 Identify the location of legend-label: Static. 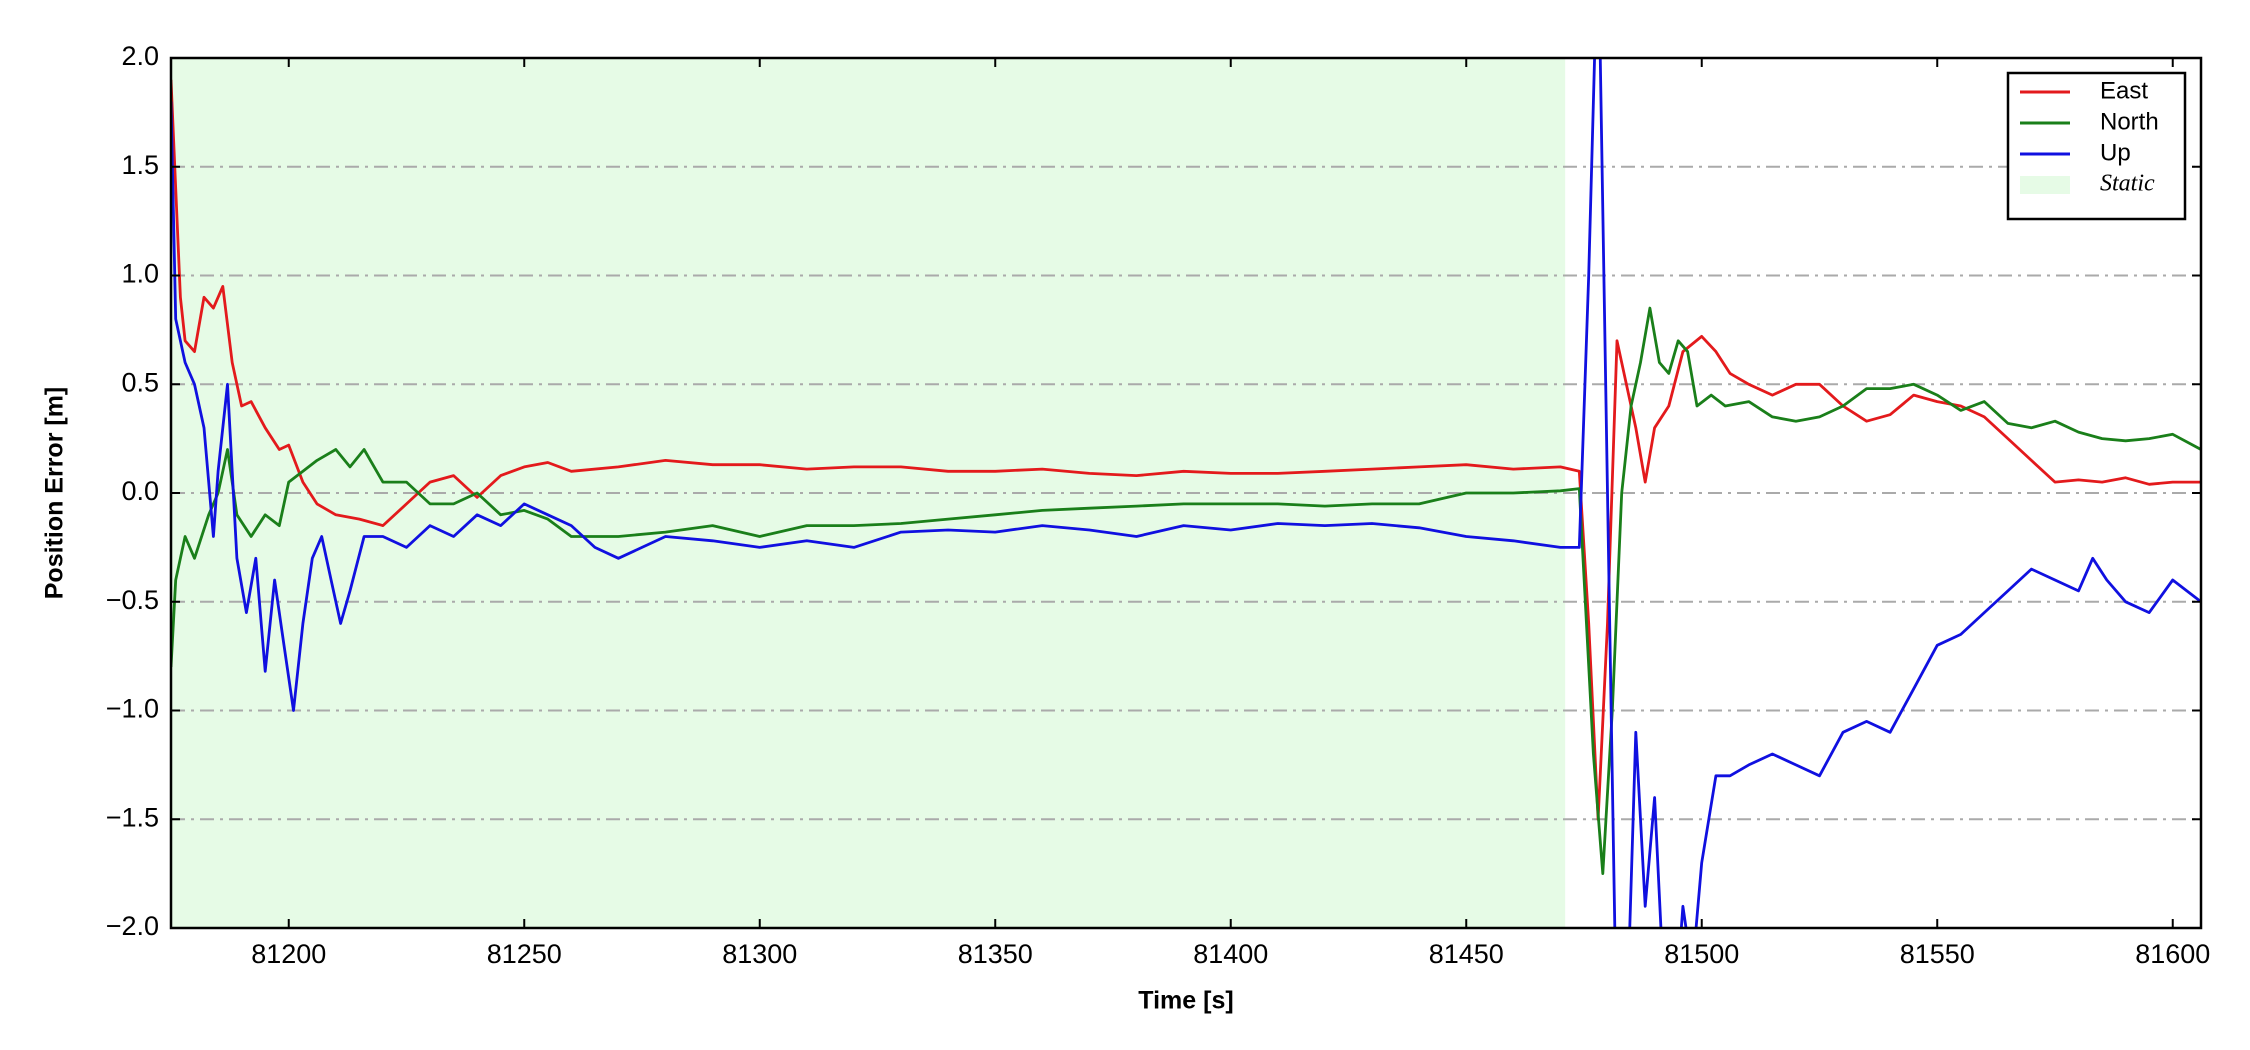
(2127, 184).